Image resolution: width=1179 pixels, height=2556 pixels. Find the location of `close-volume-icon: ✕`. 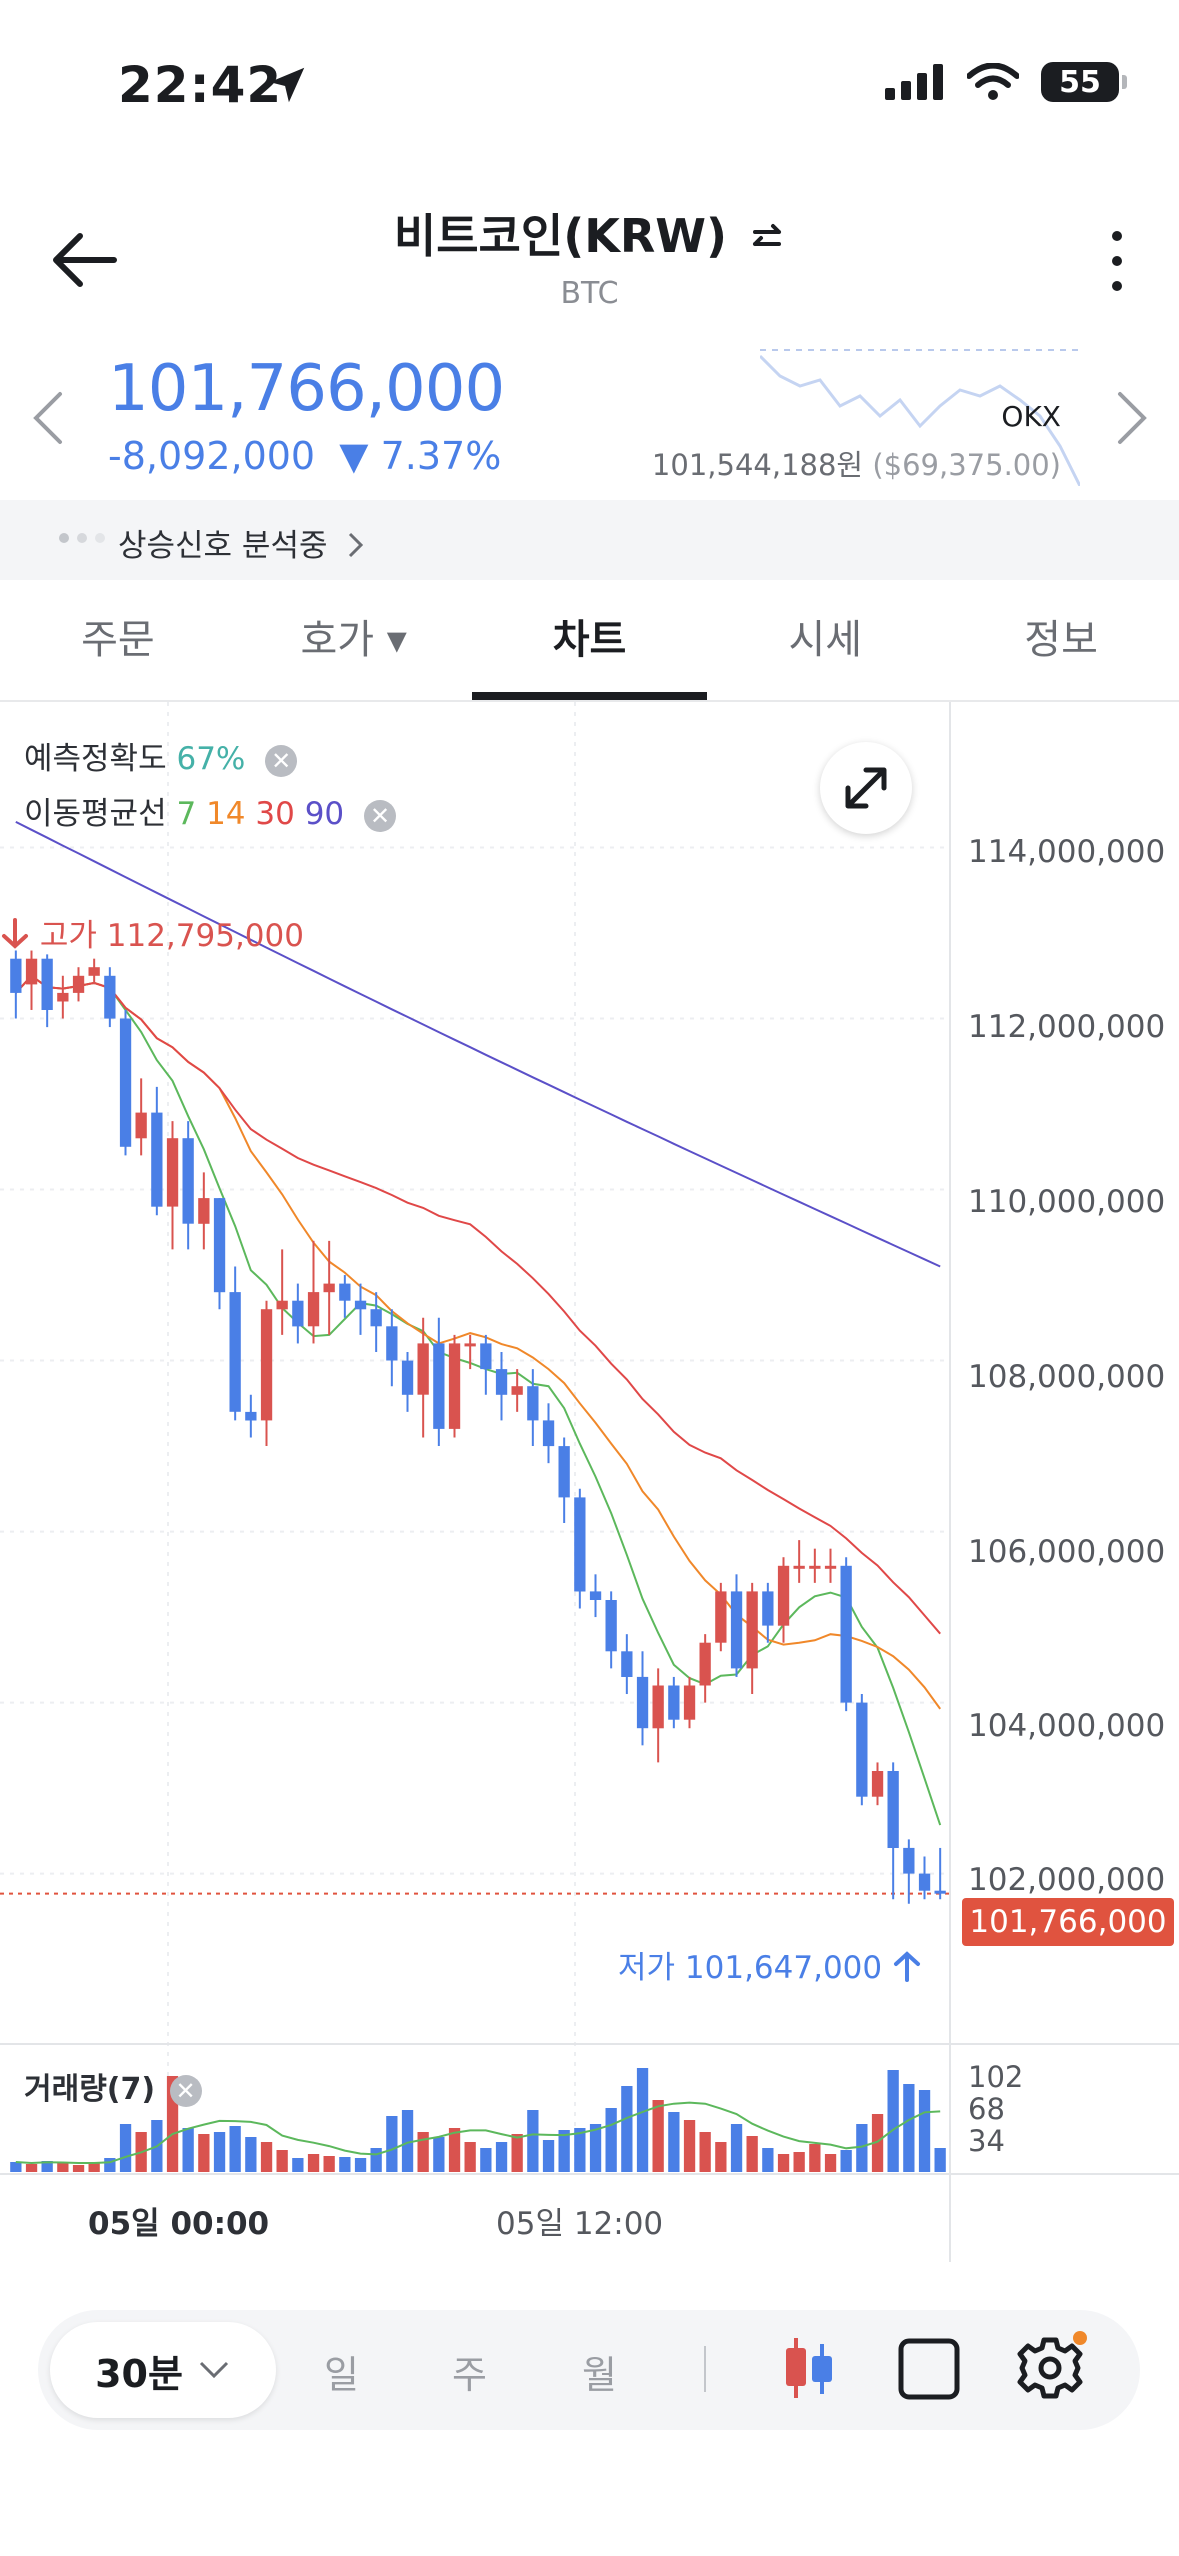

close-volume-icon: ✕ is located at coordinates (185, 2090).